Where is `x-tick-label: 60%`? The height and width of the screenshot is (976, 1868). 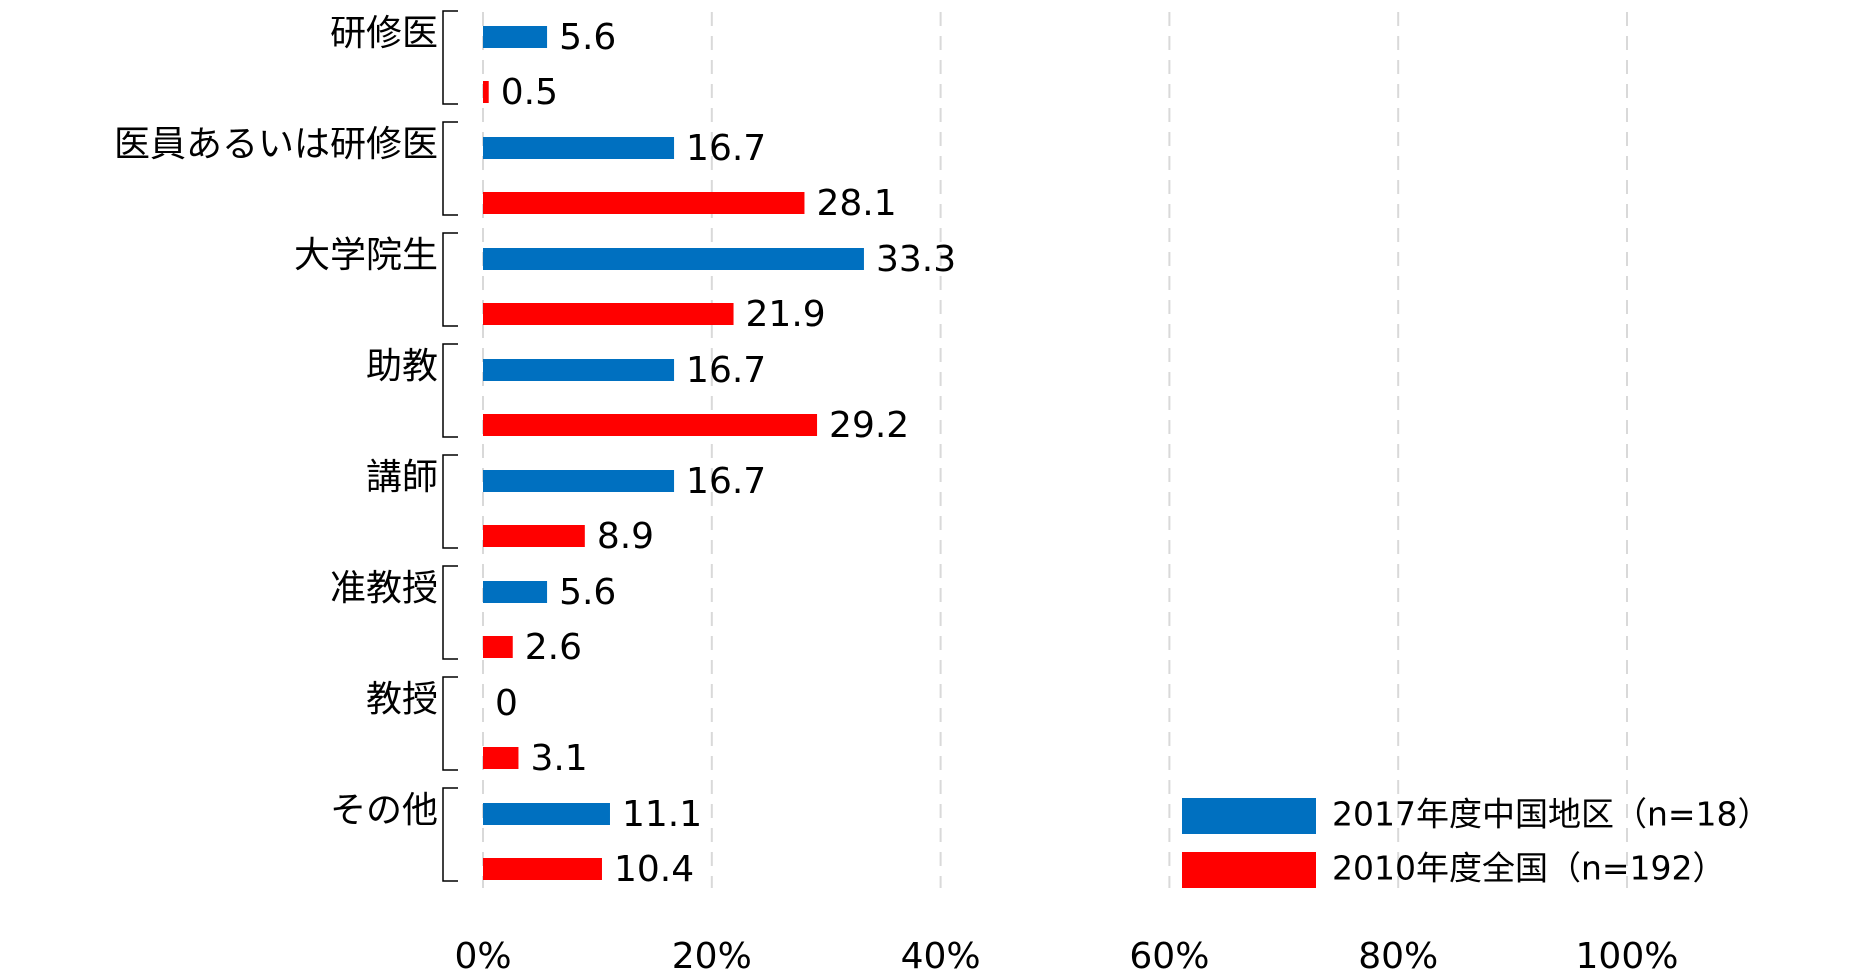
x-tick-label: 60% is located at coordinates (1169, 956).